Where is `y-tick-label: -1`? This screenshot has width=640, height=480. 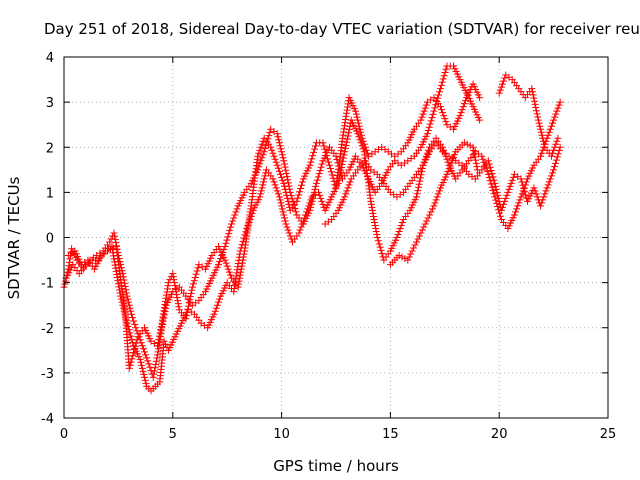
y-tick-label: -1 is located at coordinates (47, 284).